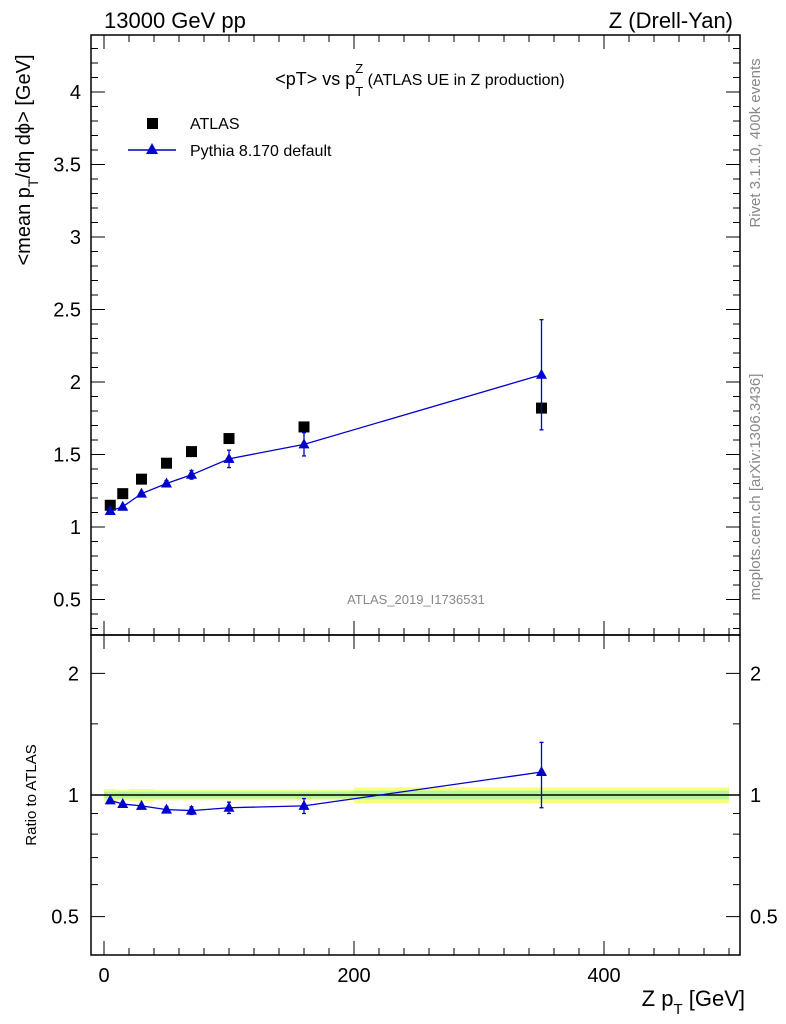 This screenshot has height=1024, width=786. What do you see at coordinates (359, 91) in the screenshot?
I see `chart-title-sub: T` at bounding box center [359, 91].